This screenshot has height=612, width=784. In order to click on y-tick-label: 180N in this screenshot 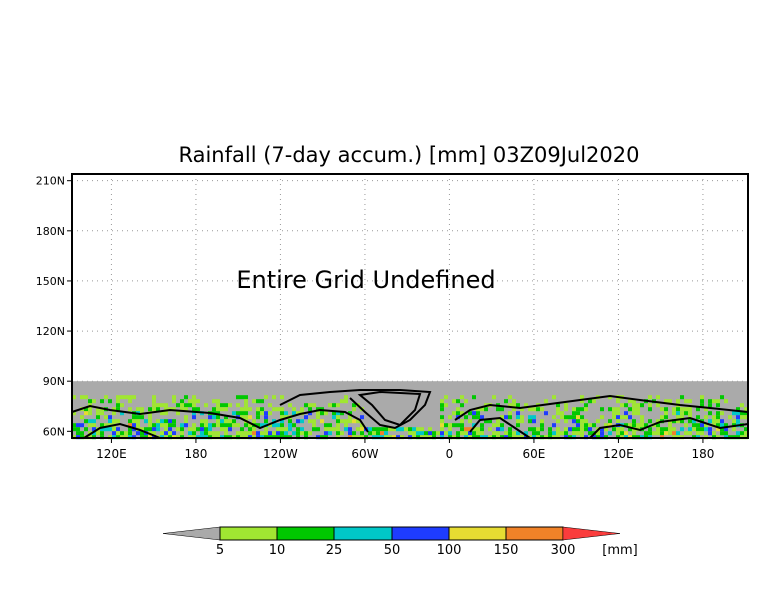, I will do `click(50, 231)`.